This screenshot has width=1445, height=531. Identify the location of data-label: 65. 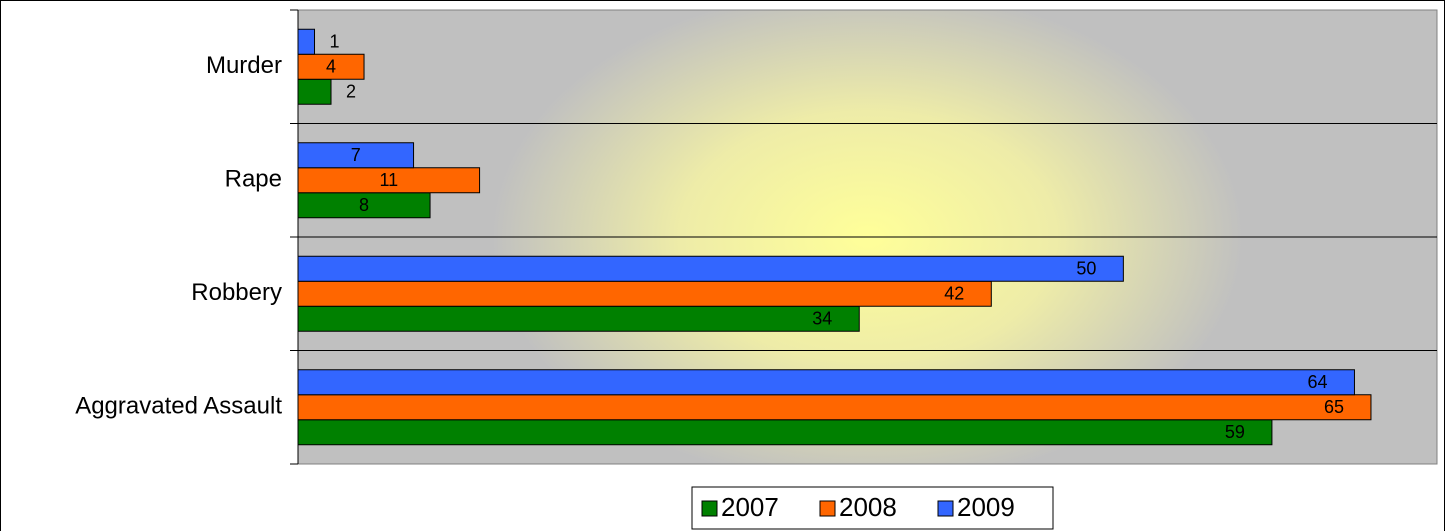
(1334, 407).